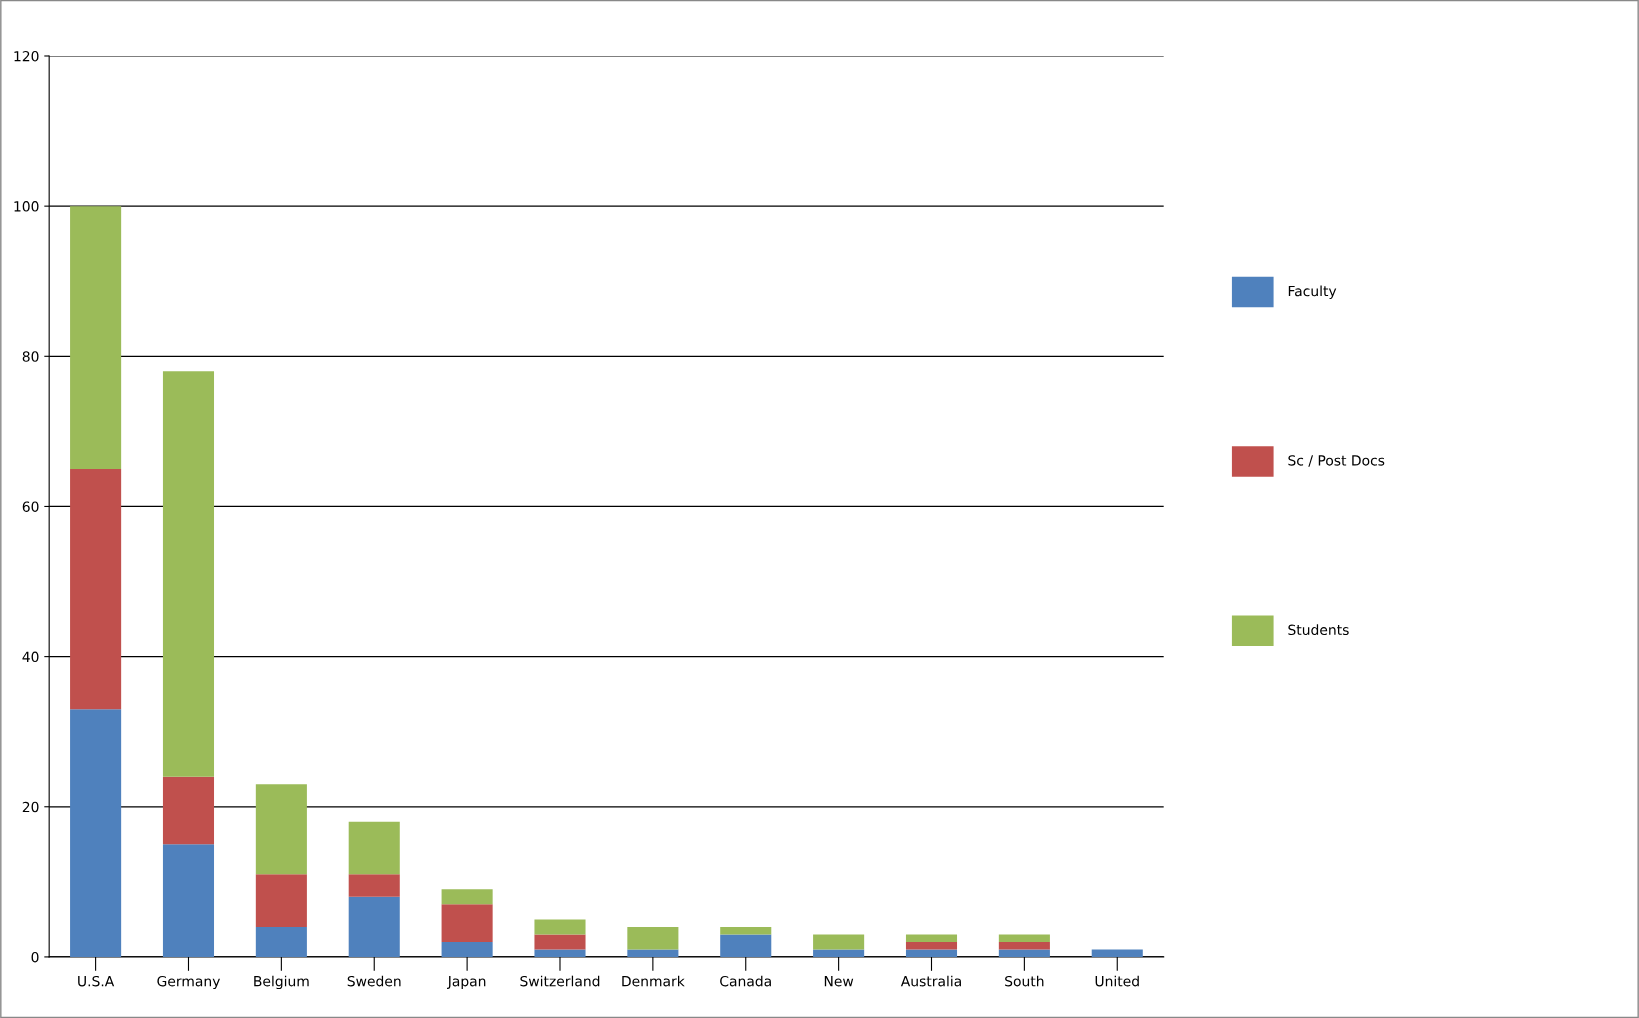 The width and height of the screenshot is (1639, 1018). What do you see at coordinates (653, 981) in the screenshot?
I see `x-tick-label: Denmark` at bounding box center [653, 981].